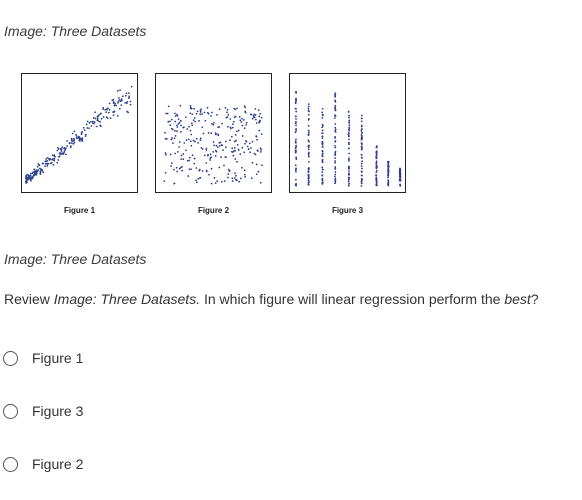 This screenshot has height=500, width=582. What do you see at coordinates (517, 299) in the screenshot?
I see `question-emphasis: best` at bounding box center [517, 299].